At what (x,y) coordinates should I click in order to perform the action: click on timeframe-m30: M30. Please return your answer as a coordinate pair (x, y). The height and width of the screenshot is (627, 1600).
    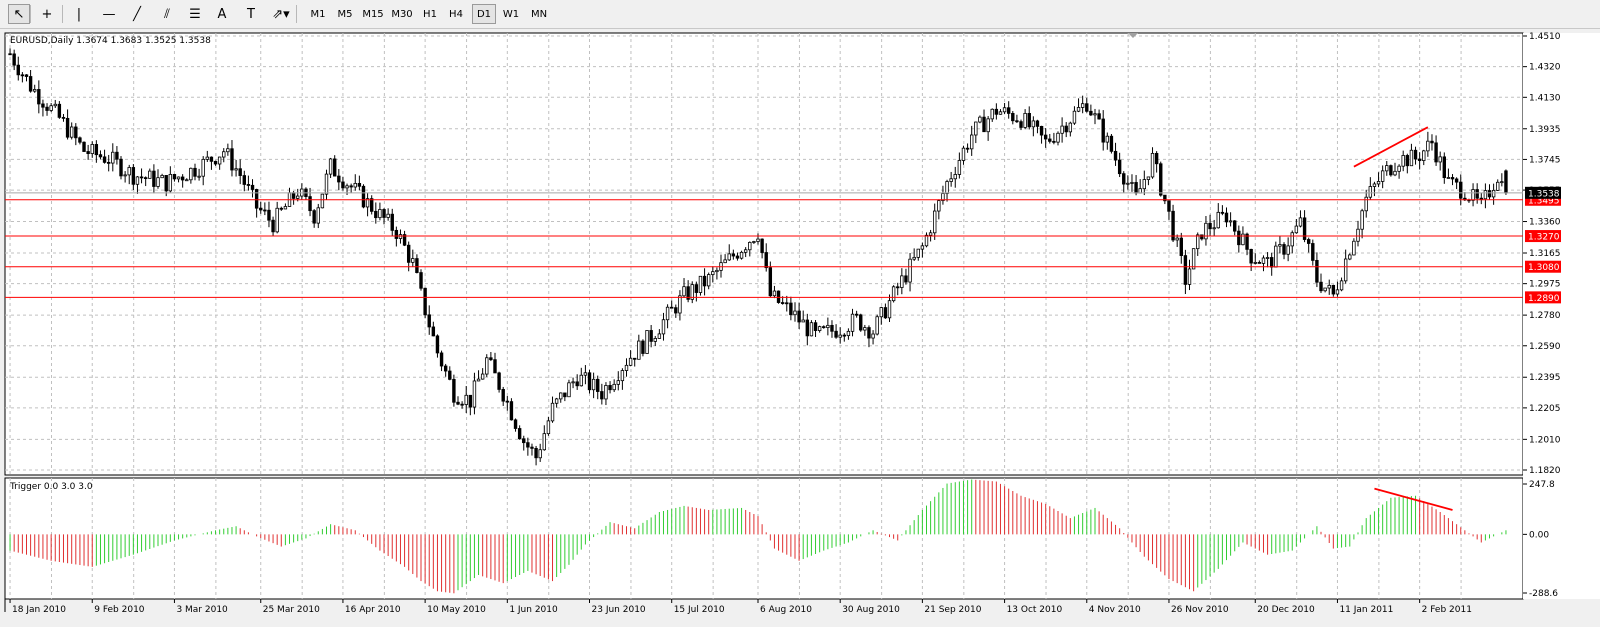
    Looking at the image, I should click on (402, 14).